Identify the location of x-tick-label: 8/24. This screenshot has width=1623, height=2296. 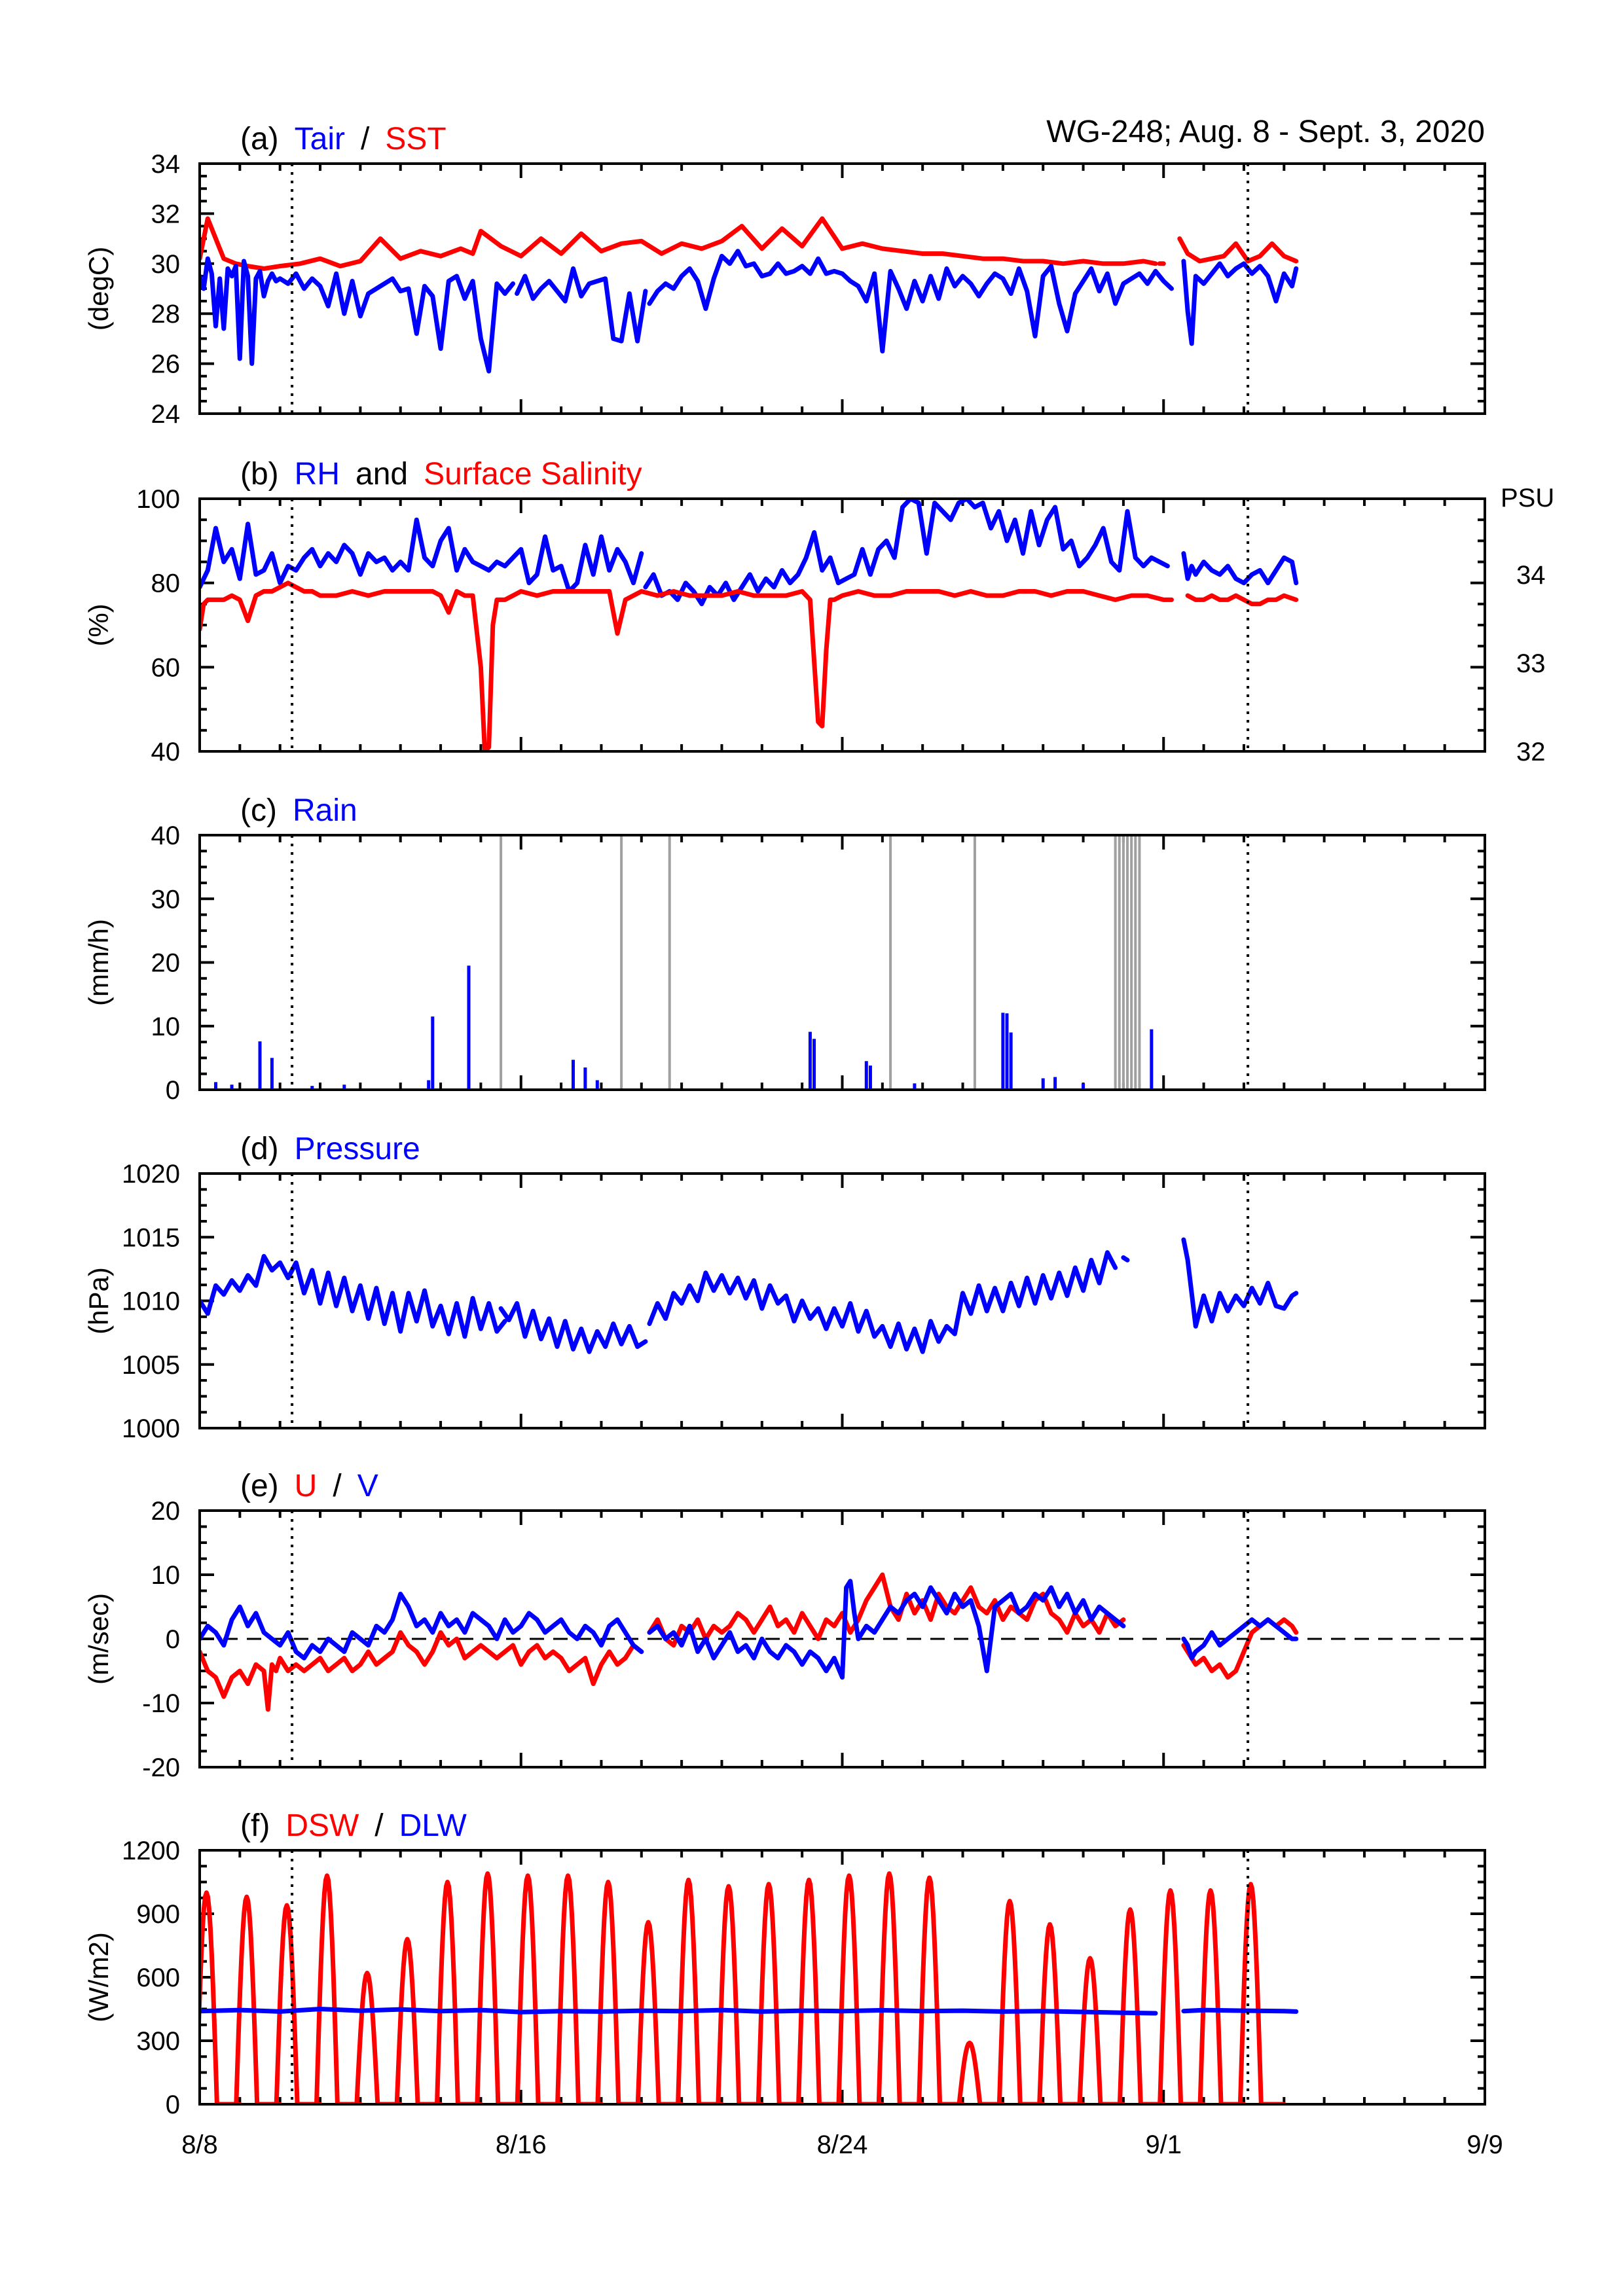
(842, 2144).